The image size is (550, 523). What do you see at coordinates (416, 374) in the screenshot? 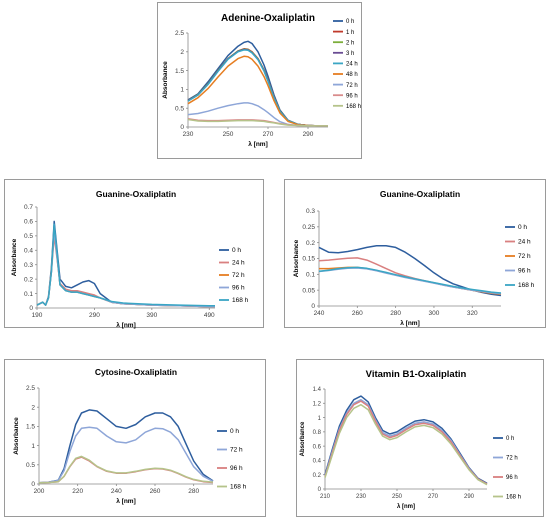
I see `chart-title: Vitamin B1-Oxaliplatin` at bounding box center [416, 374].